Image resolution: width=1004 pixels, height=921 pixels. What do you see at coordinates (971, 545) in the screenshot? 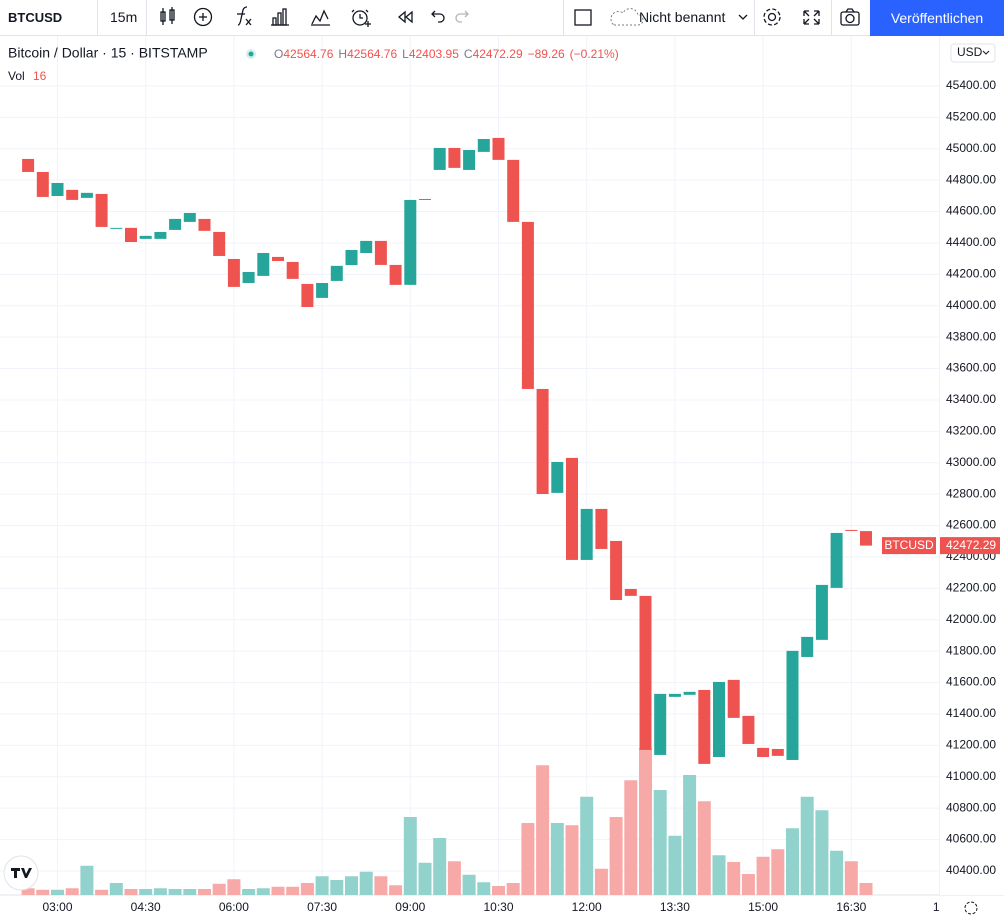
I see `price-tag-value: 42472.29` at bounding box center [971, 545].